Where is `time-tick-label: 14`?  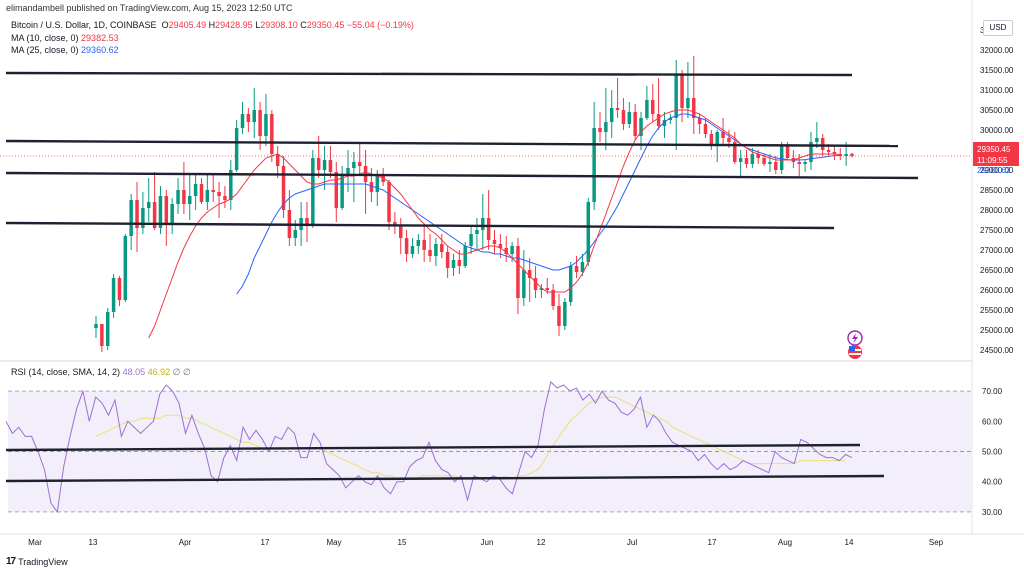
time-tick-label: 14 is located at coordinates (849, 542).